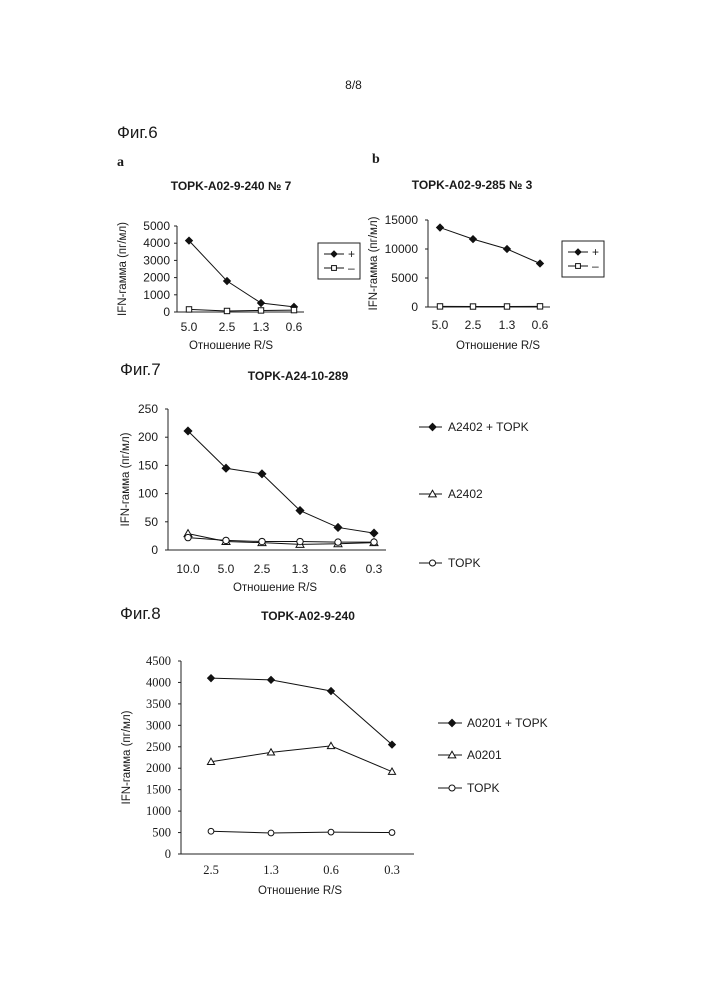  What do you see at coordinates (595, 266) in the screenshot?
I see `legend-label: –` at bounding box center [595, 266].